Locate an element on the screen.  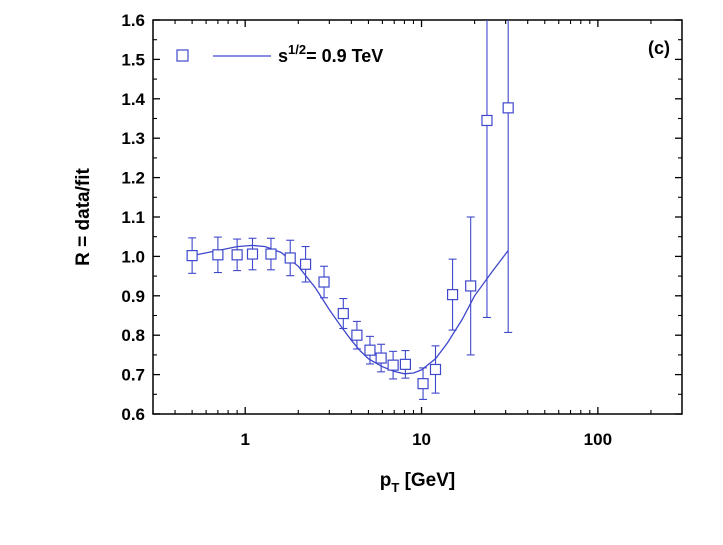
y-tick-label: 1.0 is located at coordinates (133, 256).